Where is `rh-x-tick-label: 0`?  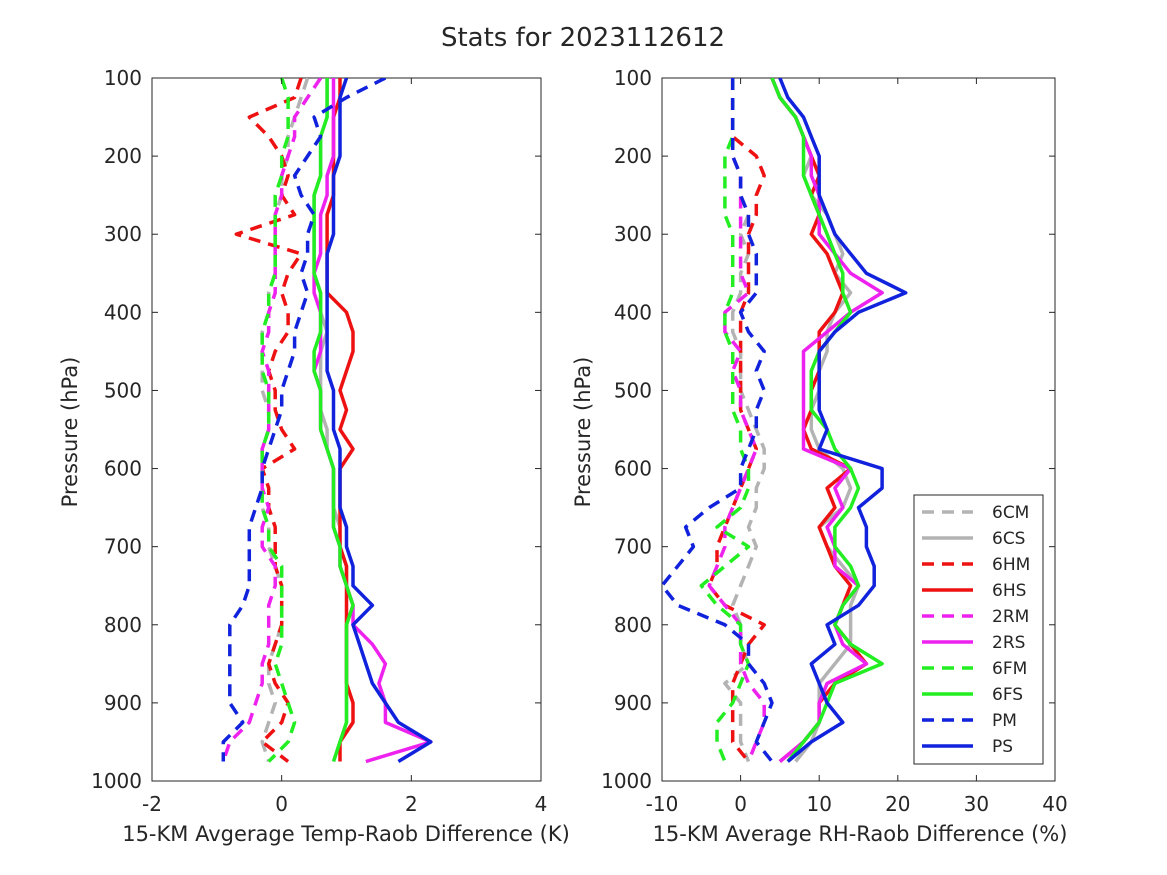 rh-x-tick-label: 0 is located at coordinates (740, 804).